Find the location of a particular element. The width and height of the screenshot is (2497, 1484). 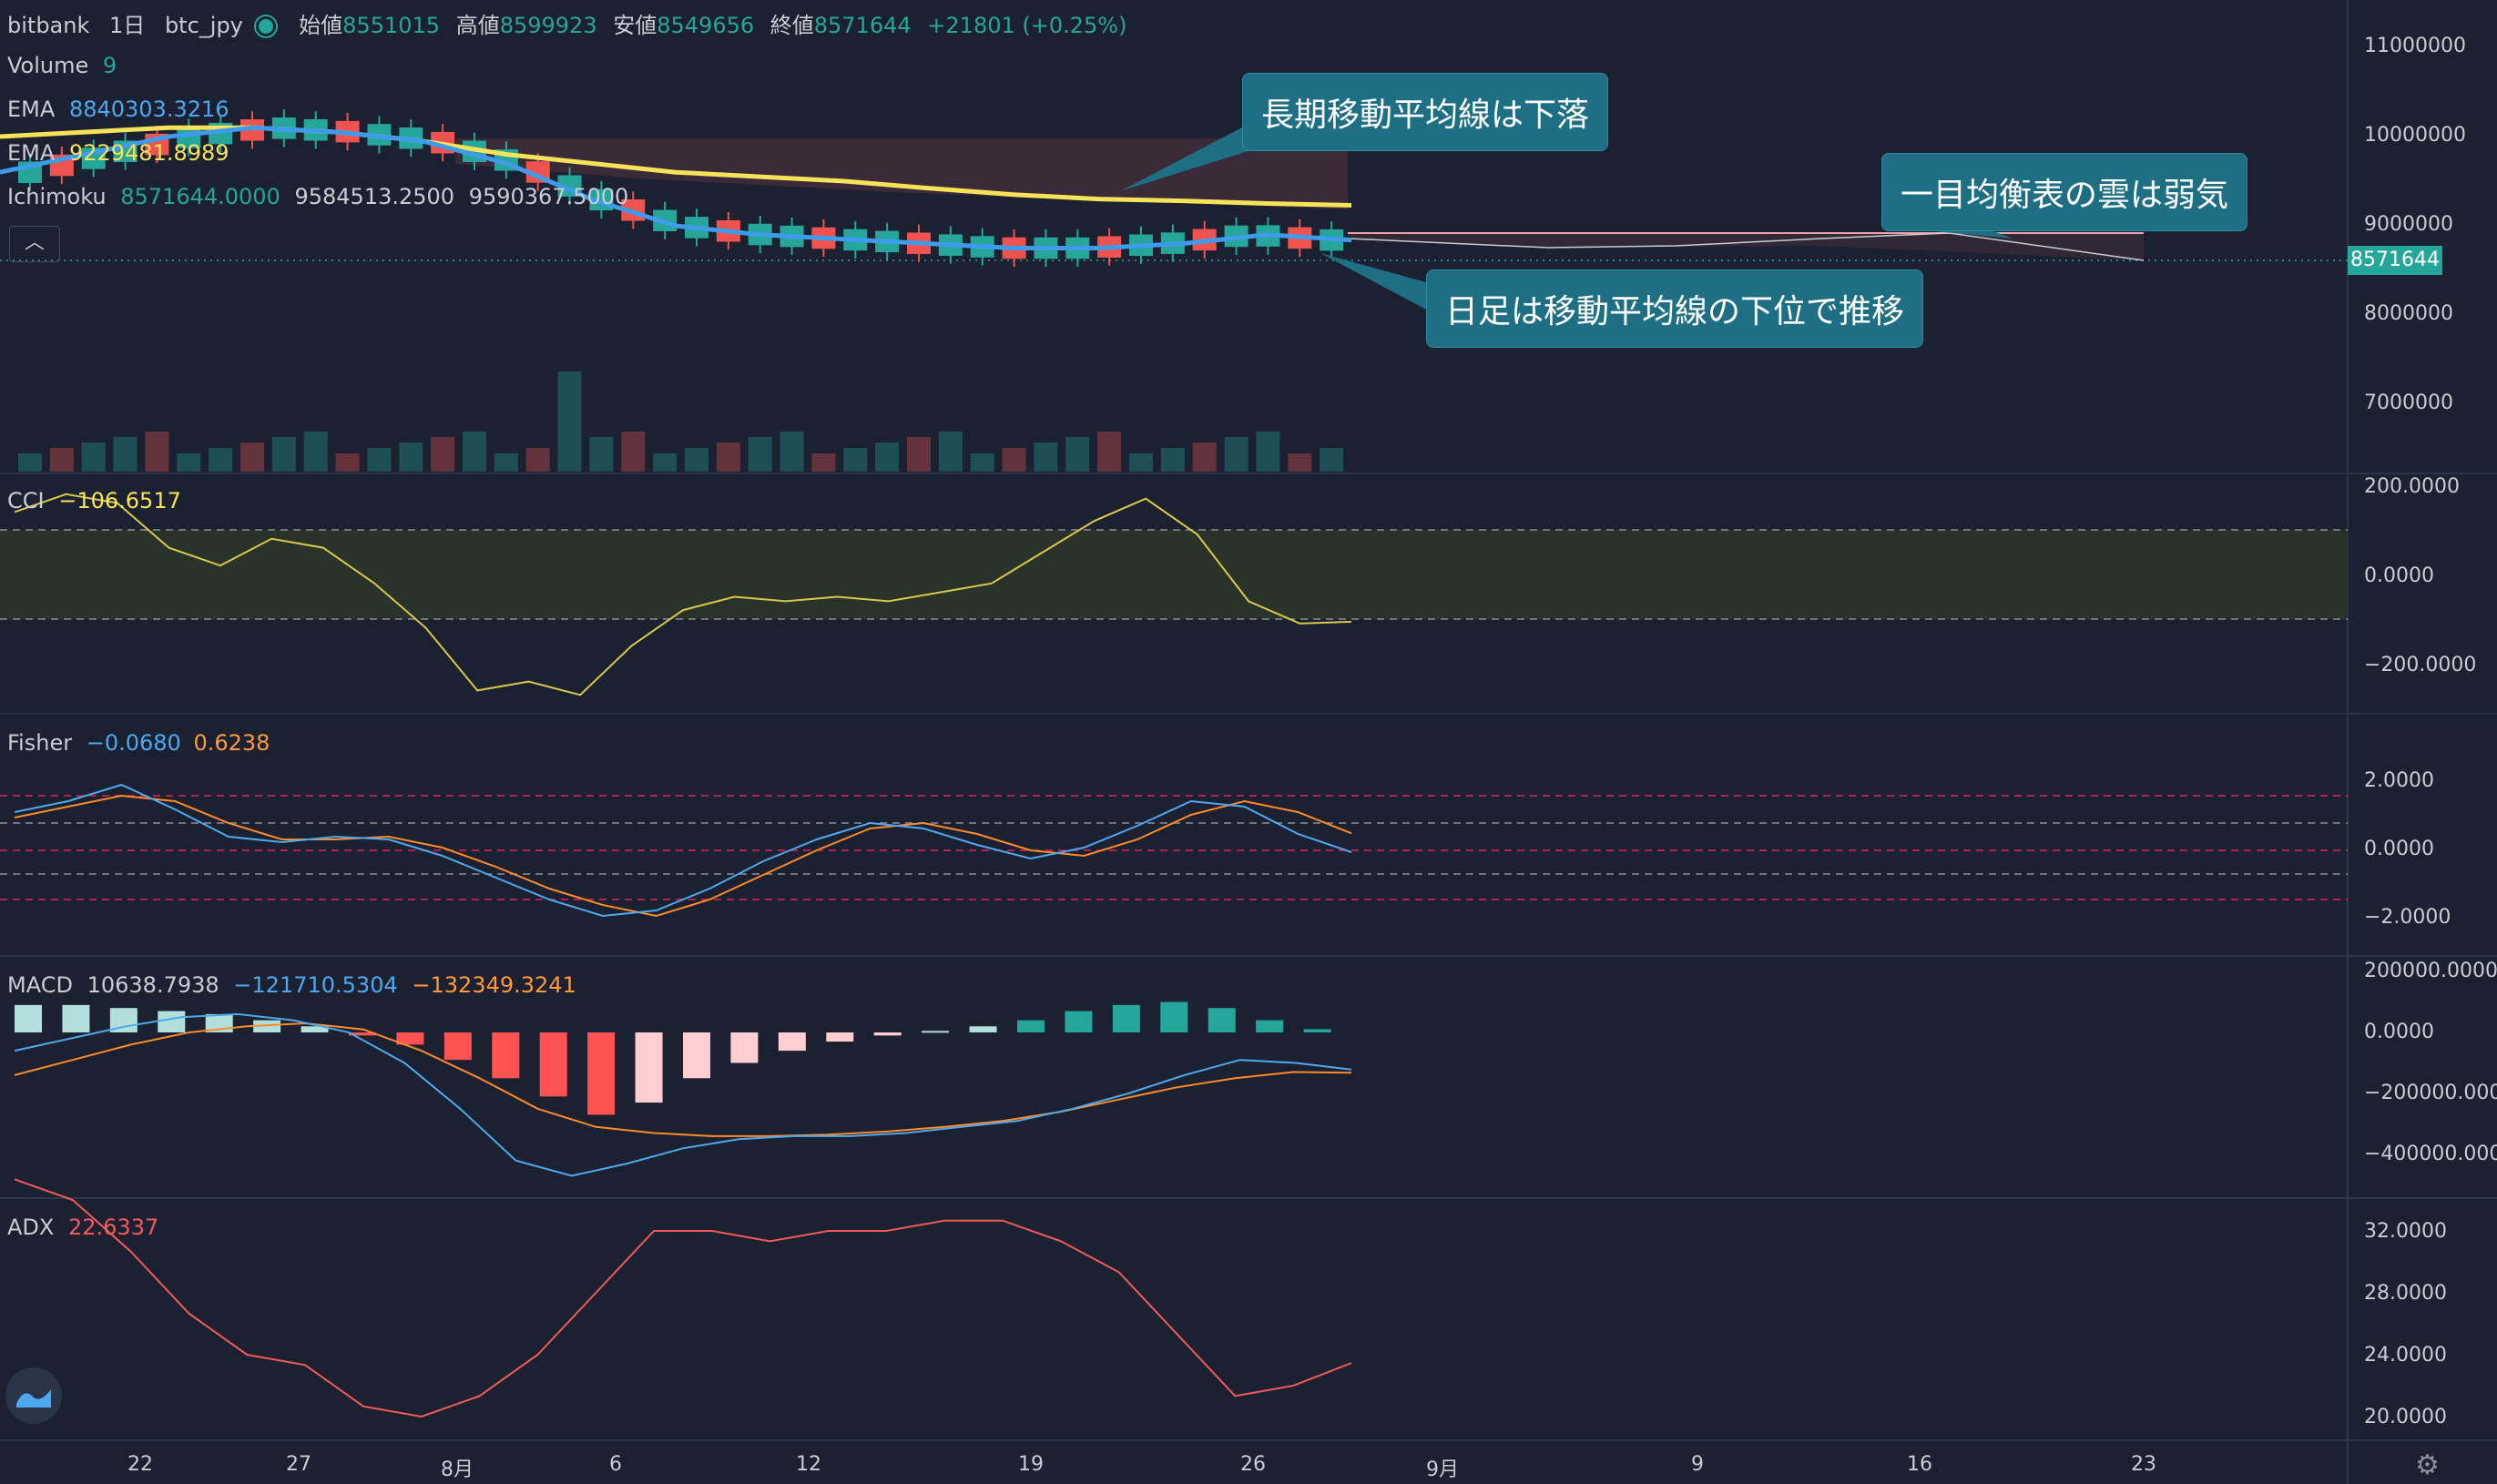

ema-slow-name: EMA is located at coordinates (32, 153).